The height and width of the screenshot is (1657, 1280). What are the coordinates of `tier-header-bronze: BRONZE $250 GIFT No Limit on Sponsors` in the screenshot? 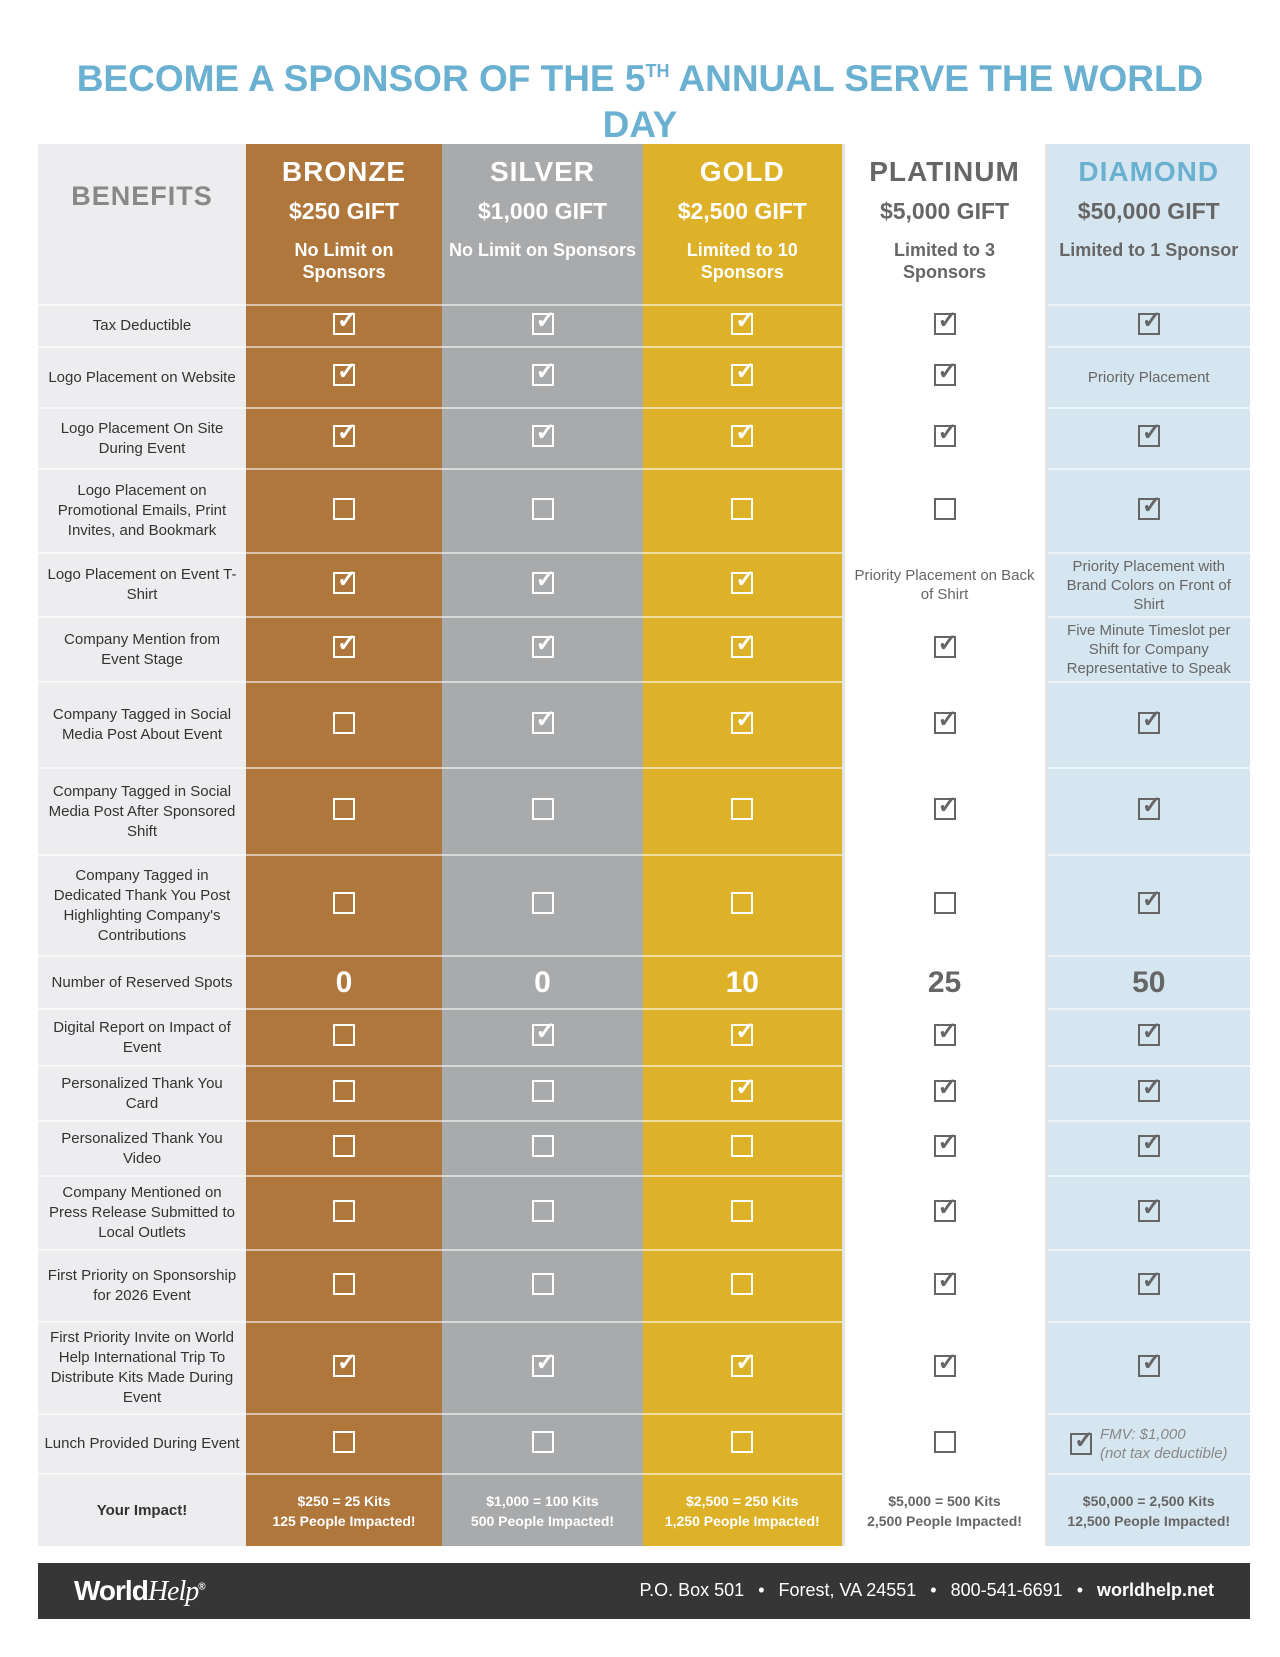 It's located at (344, 224).